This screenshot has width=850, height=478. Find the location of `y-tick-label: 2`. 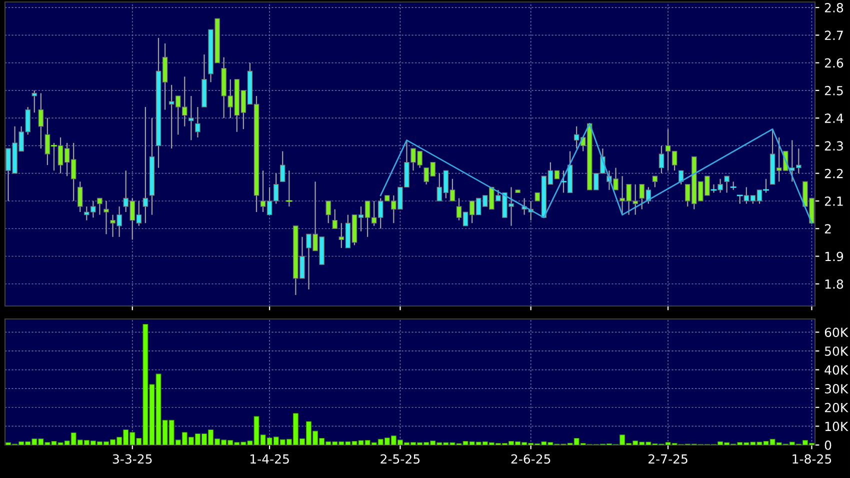

y-tick-label: 2 is located at coordinates (827, 229).